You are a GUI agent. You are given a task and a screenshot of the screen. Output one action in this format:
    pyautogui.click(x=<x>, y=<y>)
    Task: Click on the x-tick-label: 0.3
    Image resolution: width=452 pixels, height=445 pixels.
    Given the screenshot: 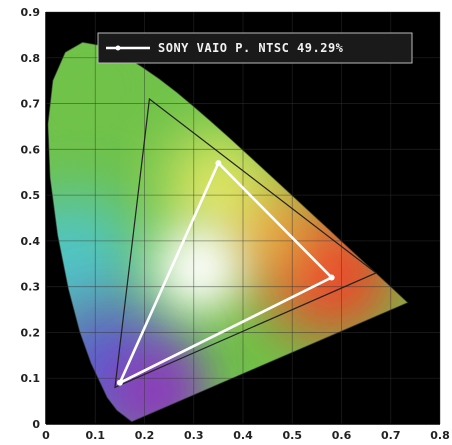 What is the action you would take?
    pyautogui.click(x=194, y=435)
    